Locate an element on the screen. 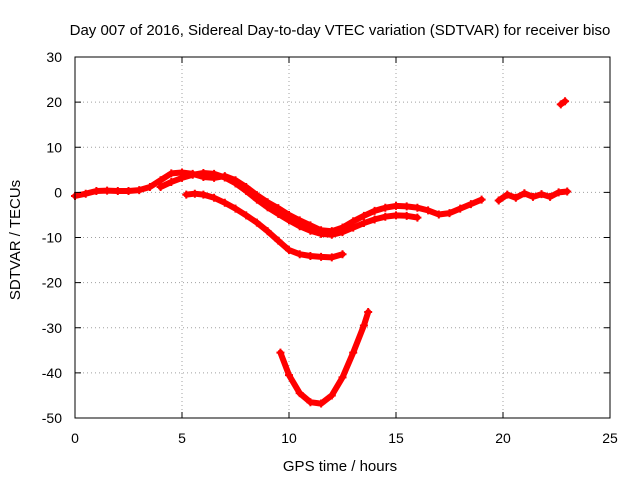 The width and height of the screenshot is (640, 480). x-tick-label: 10 is located at coordinates (289, 438).